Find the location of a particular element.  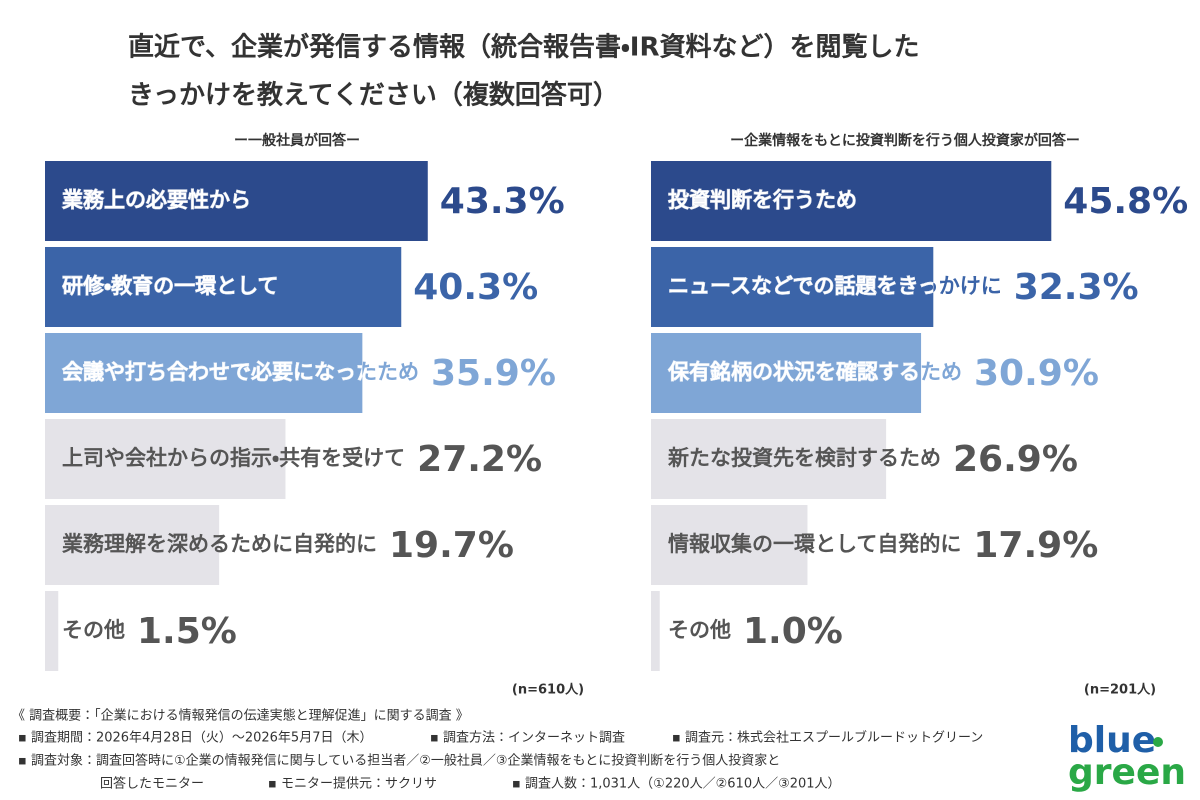

category-label: ニュースなどでの話題をきっかけに is located at coordinates (835, 286).